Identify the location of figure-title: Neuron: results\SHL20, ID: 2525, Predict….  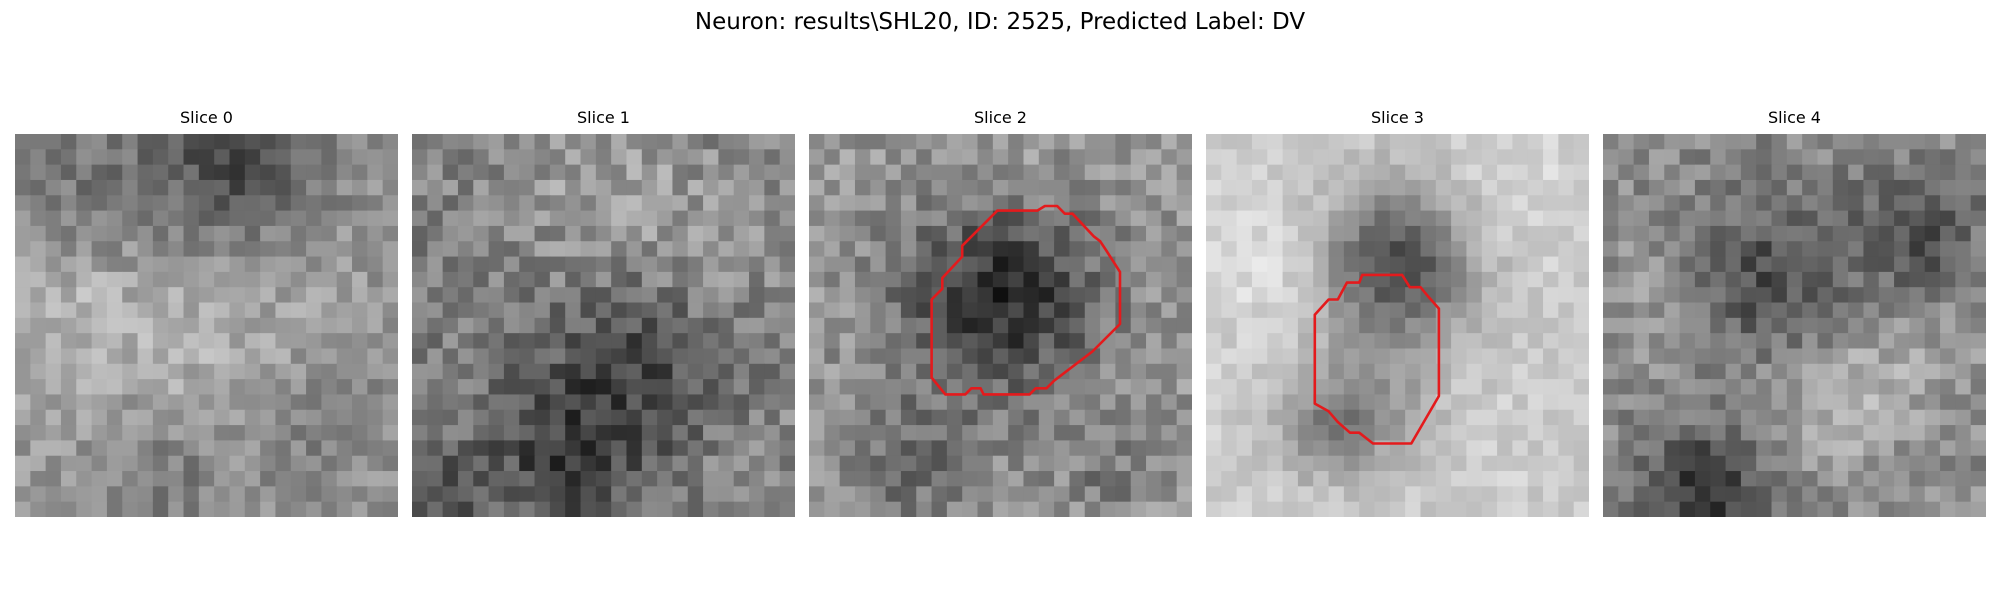
(1000, 22).